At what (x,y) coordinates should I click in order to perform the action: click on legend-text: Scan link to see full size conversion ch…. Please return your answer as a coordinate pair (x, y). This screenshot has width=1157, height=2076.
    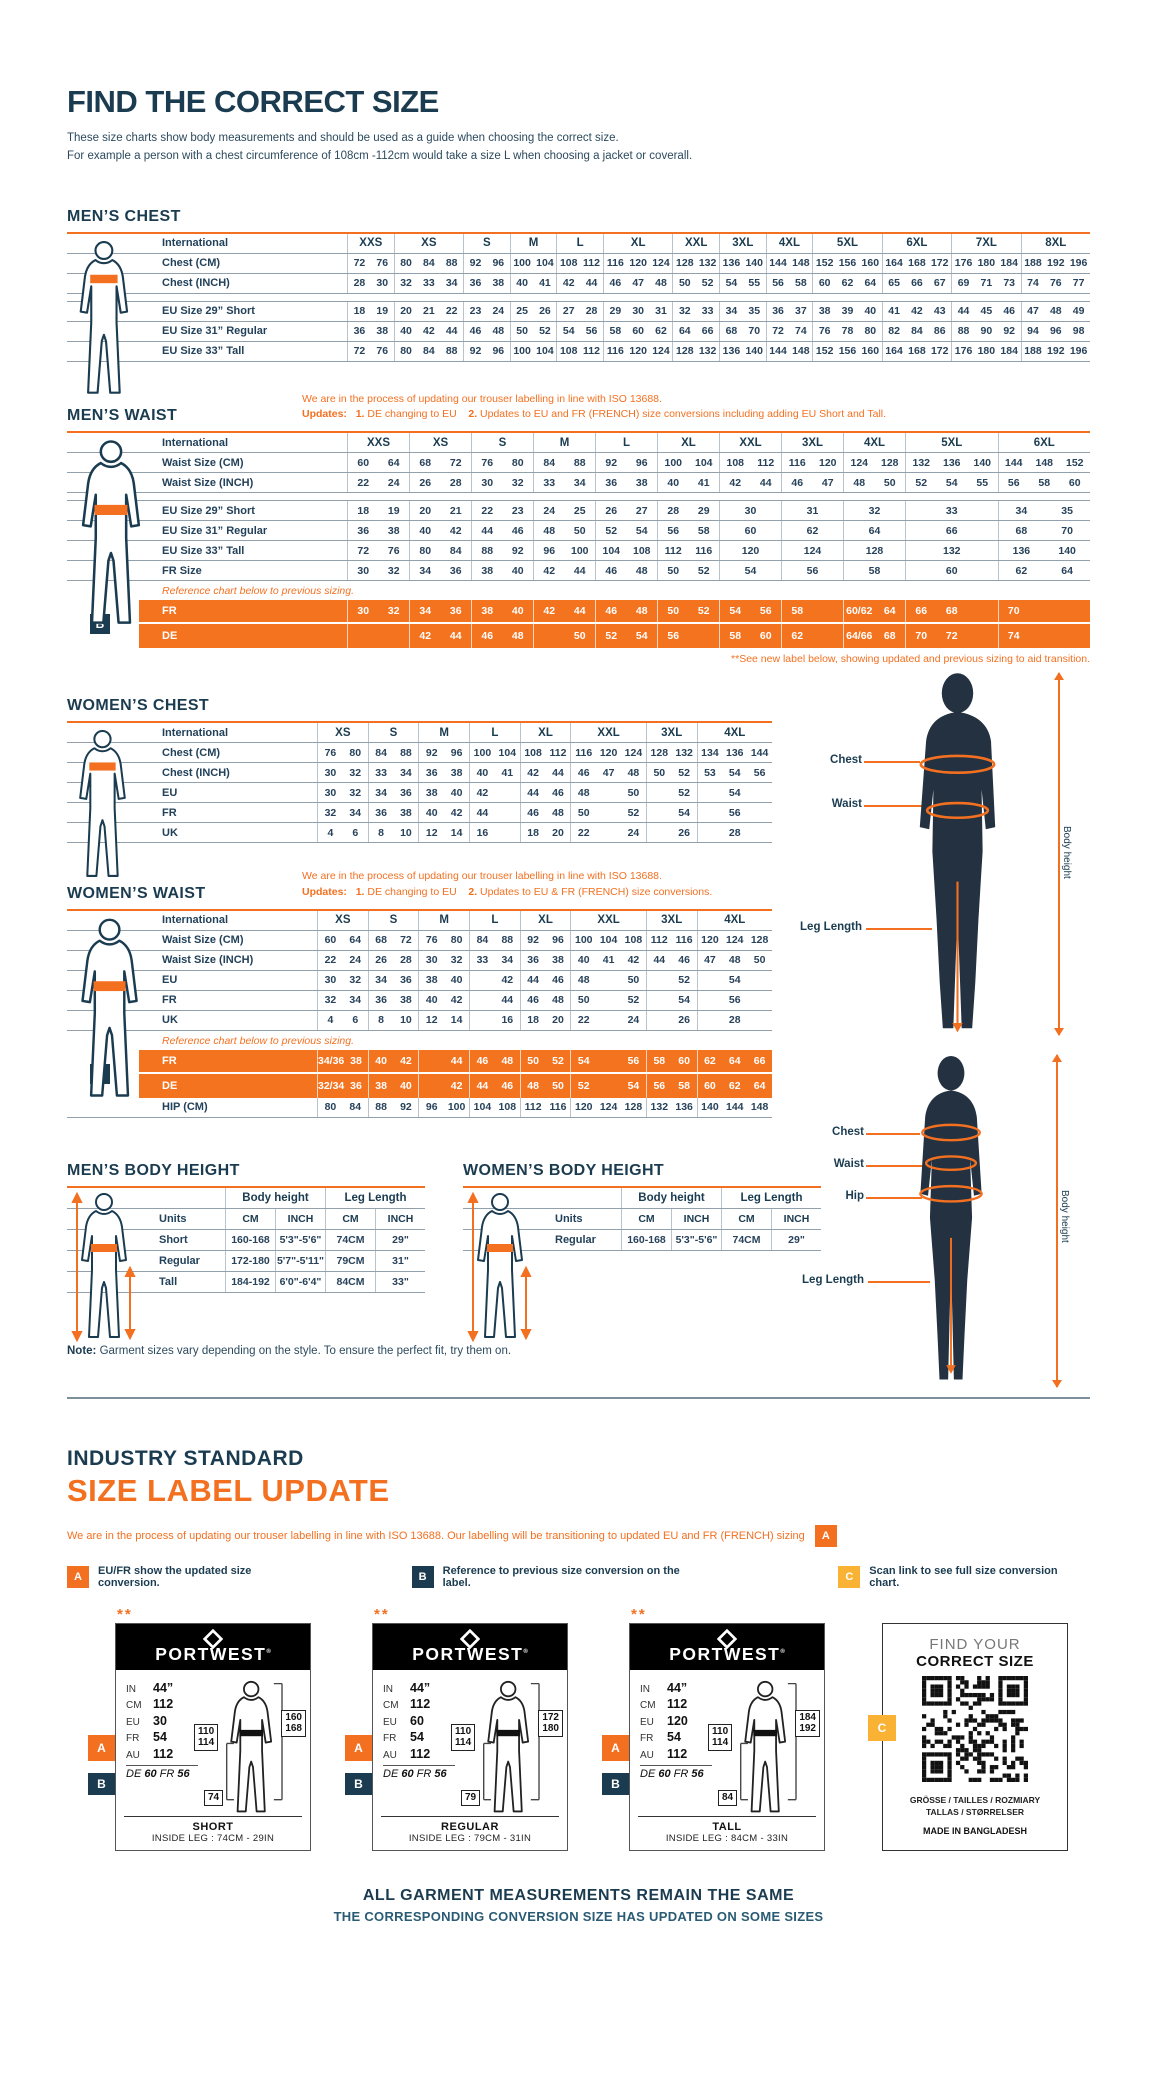
    Looking at the image, I should click on (963, 1576).